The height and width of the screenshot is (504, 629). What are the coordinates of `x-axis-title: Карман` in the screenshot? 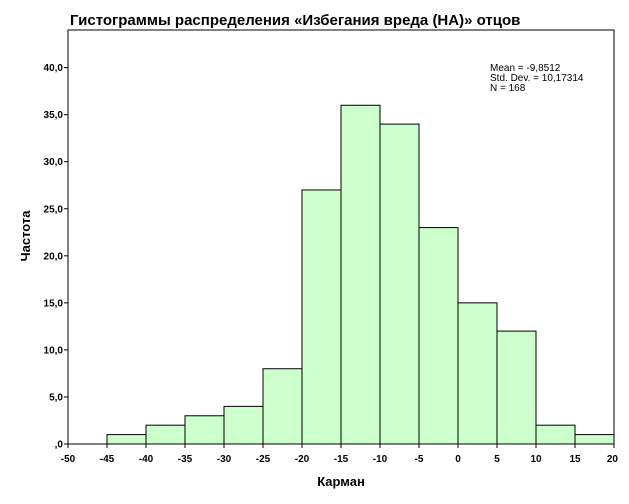 It's located at (341, 481).